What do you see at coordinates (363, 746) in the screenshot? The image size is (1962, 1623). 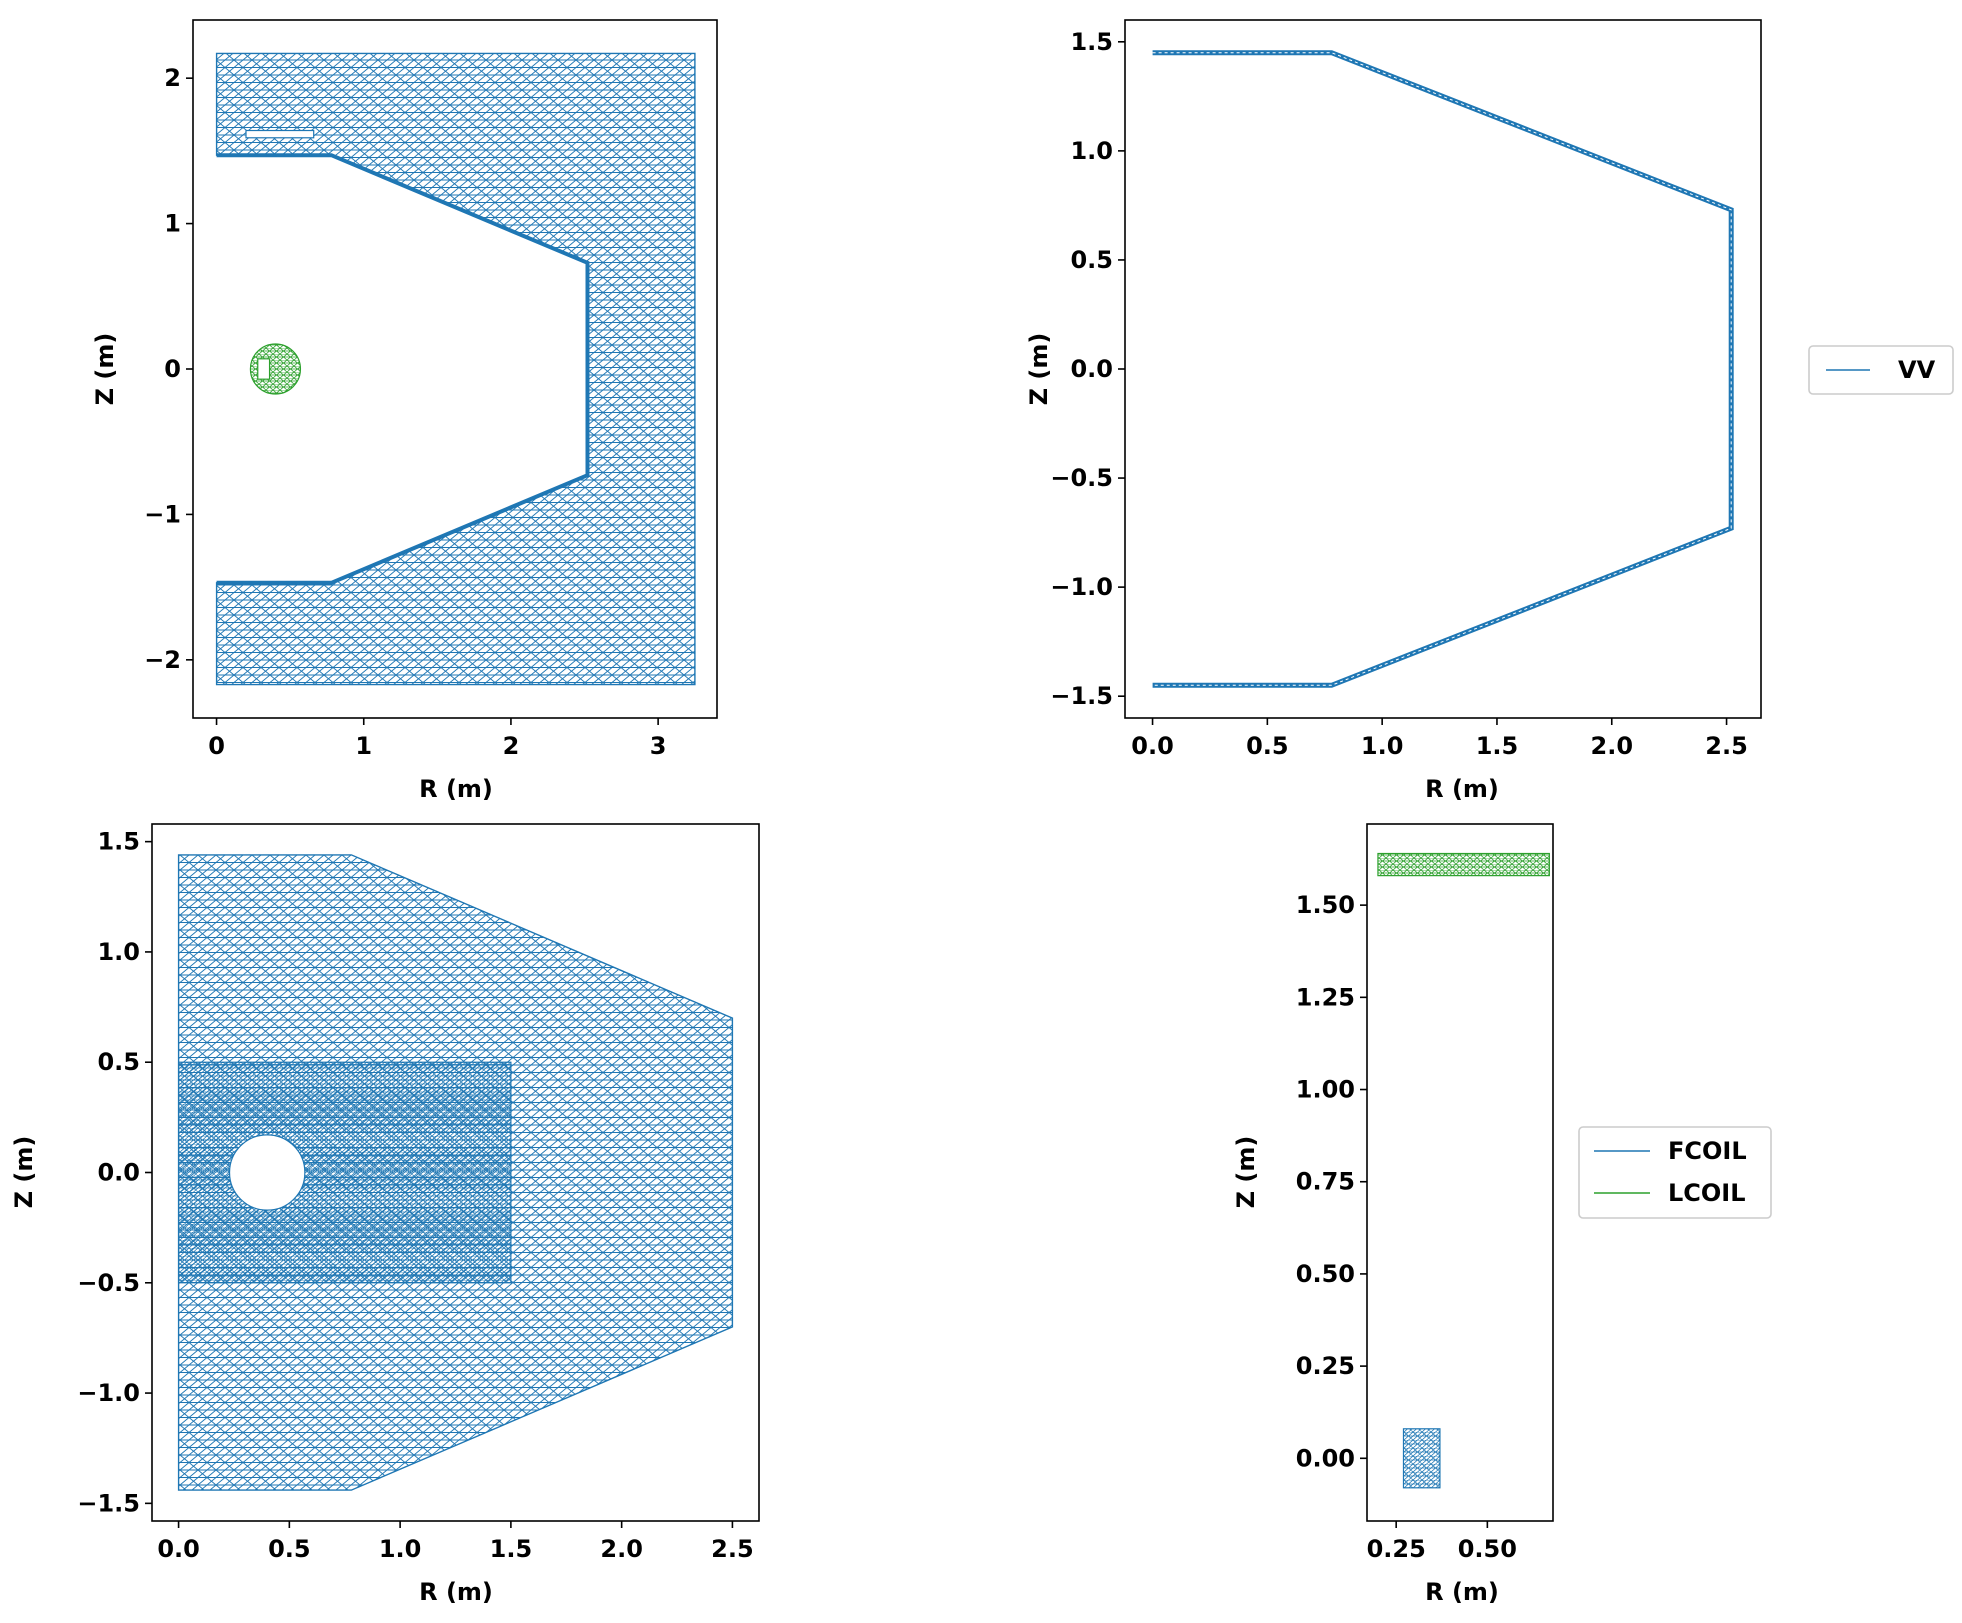 I see `x-tick-label: 1` at bounding box center [363, 746].